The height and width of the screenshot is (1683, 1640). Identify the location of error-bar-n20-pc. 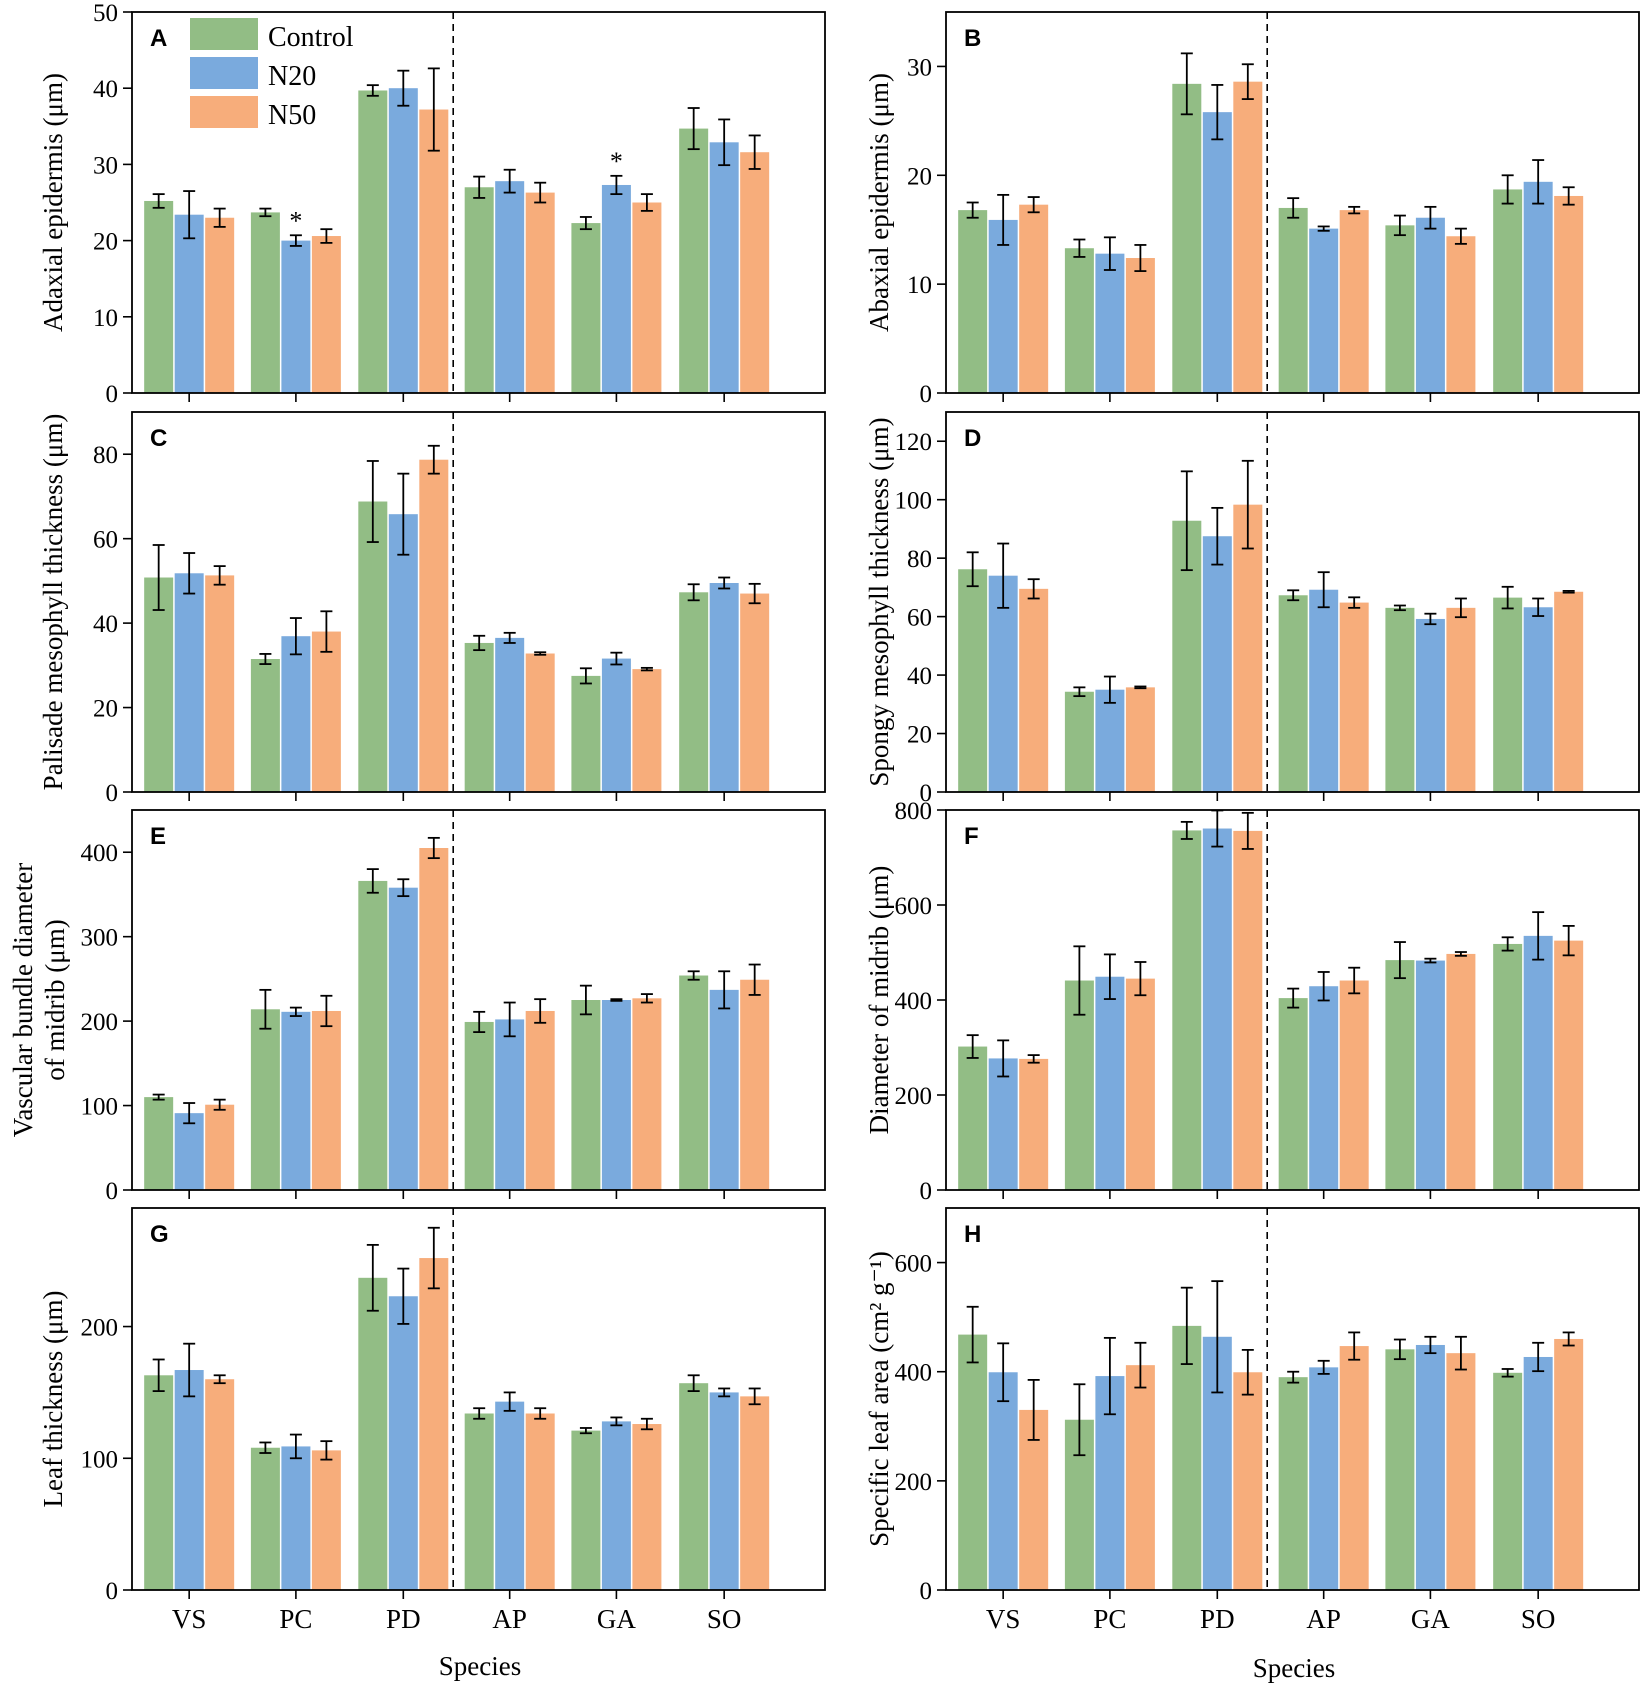
(1109, 689).